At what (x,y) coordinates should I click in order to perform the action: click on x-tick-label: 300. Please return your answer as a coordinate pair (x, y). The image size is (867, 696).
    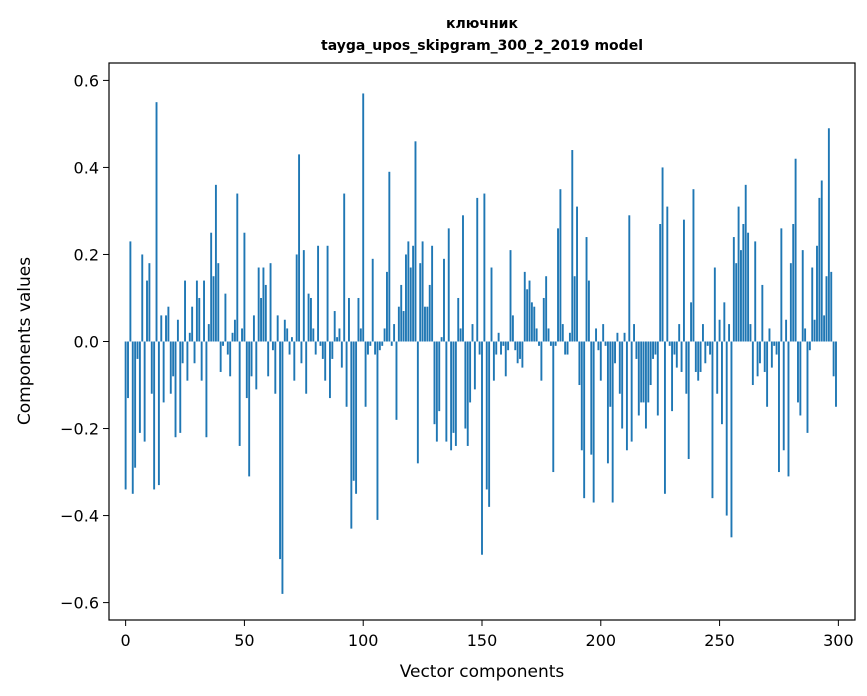
    Looking at the image, I should click on (838, 640).